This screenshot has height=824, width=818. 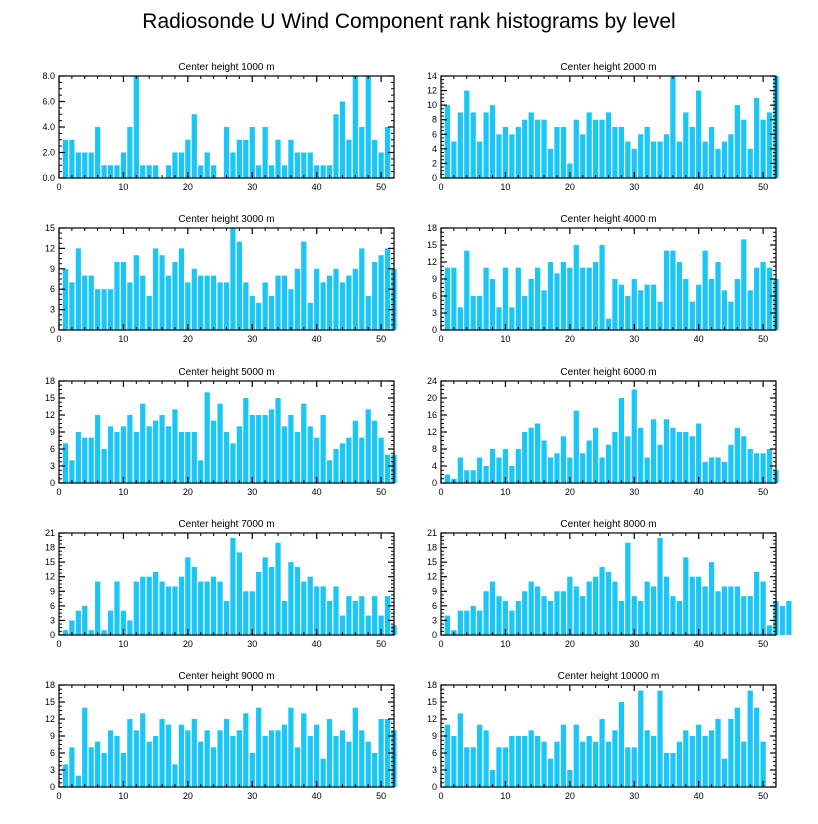 I want to click on panel-title: Center height 7000 m, so click(x=226, y=524).